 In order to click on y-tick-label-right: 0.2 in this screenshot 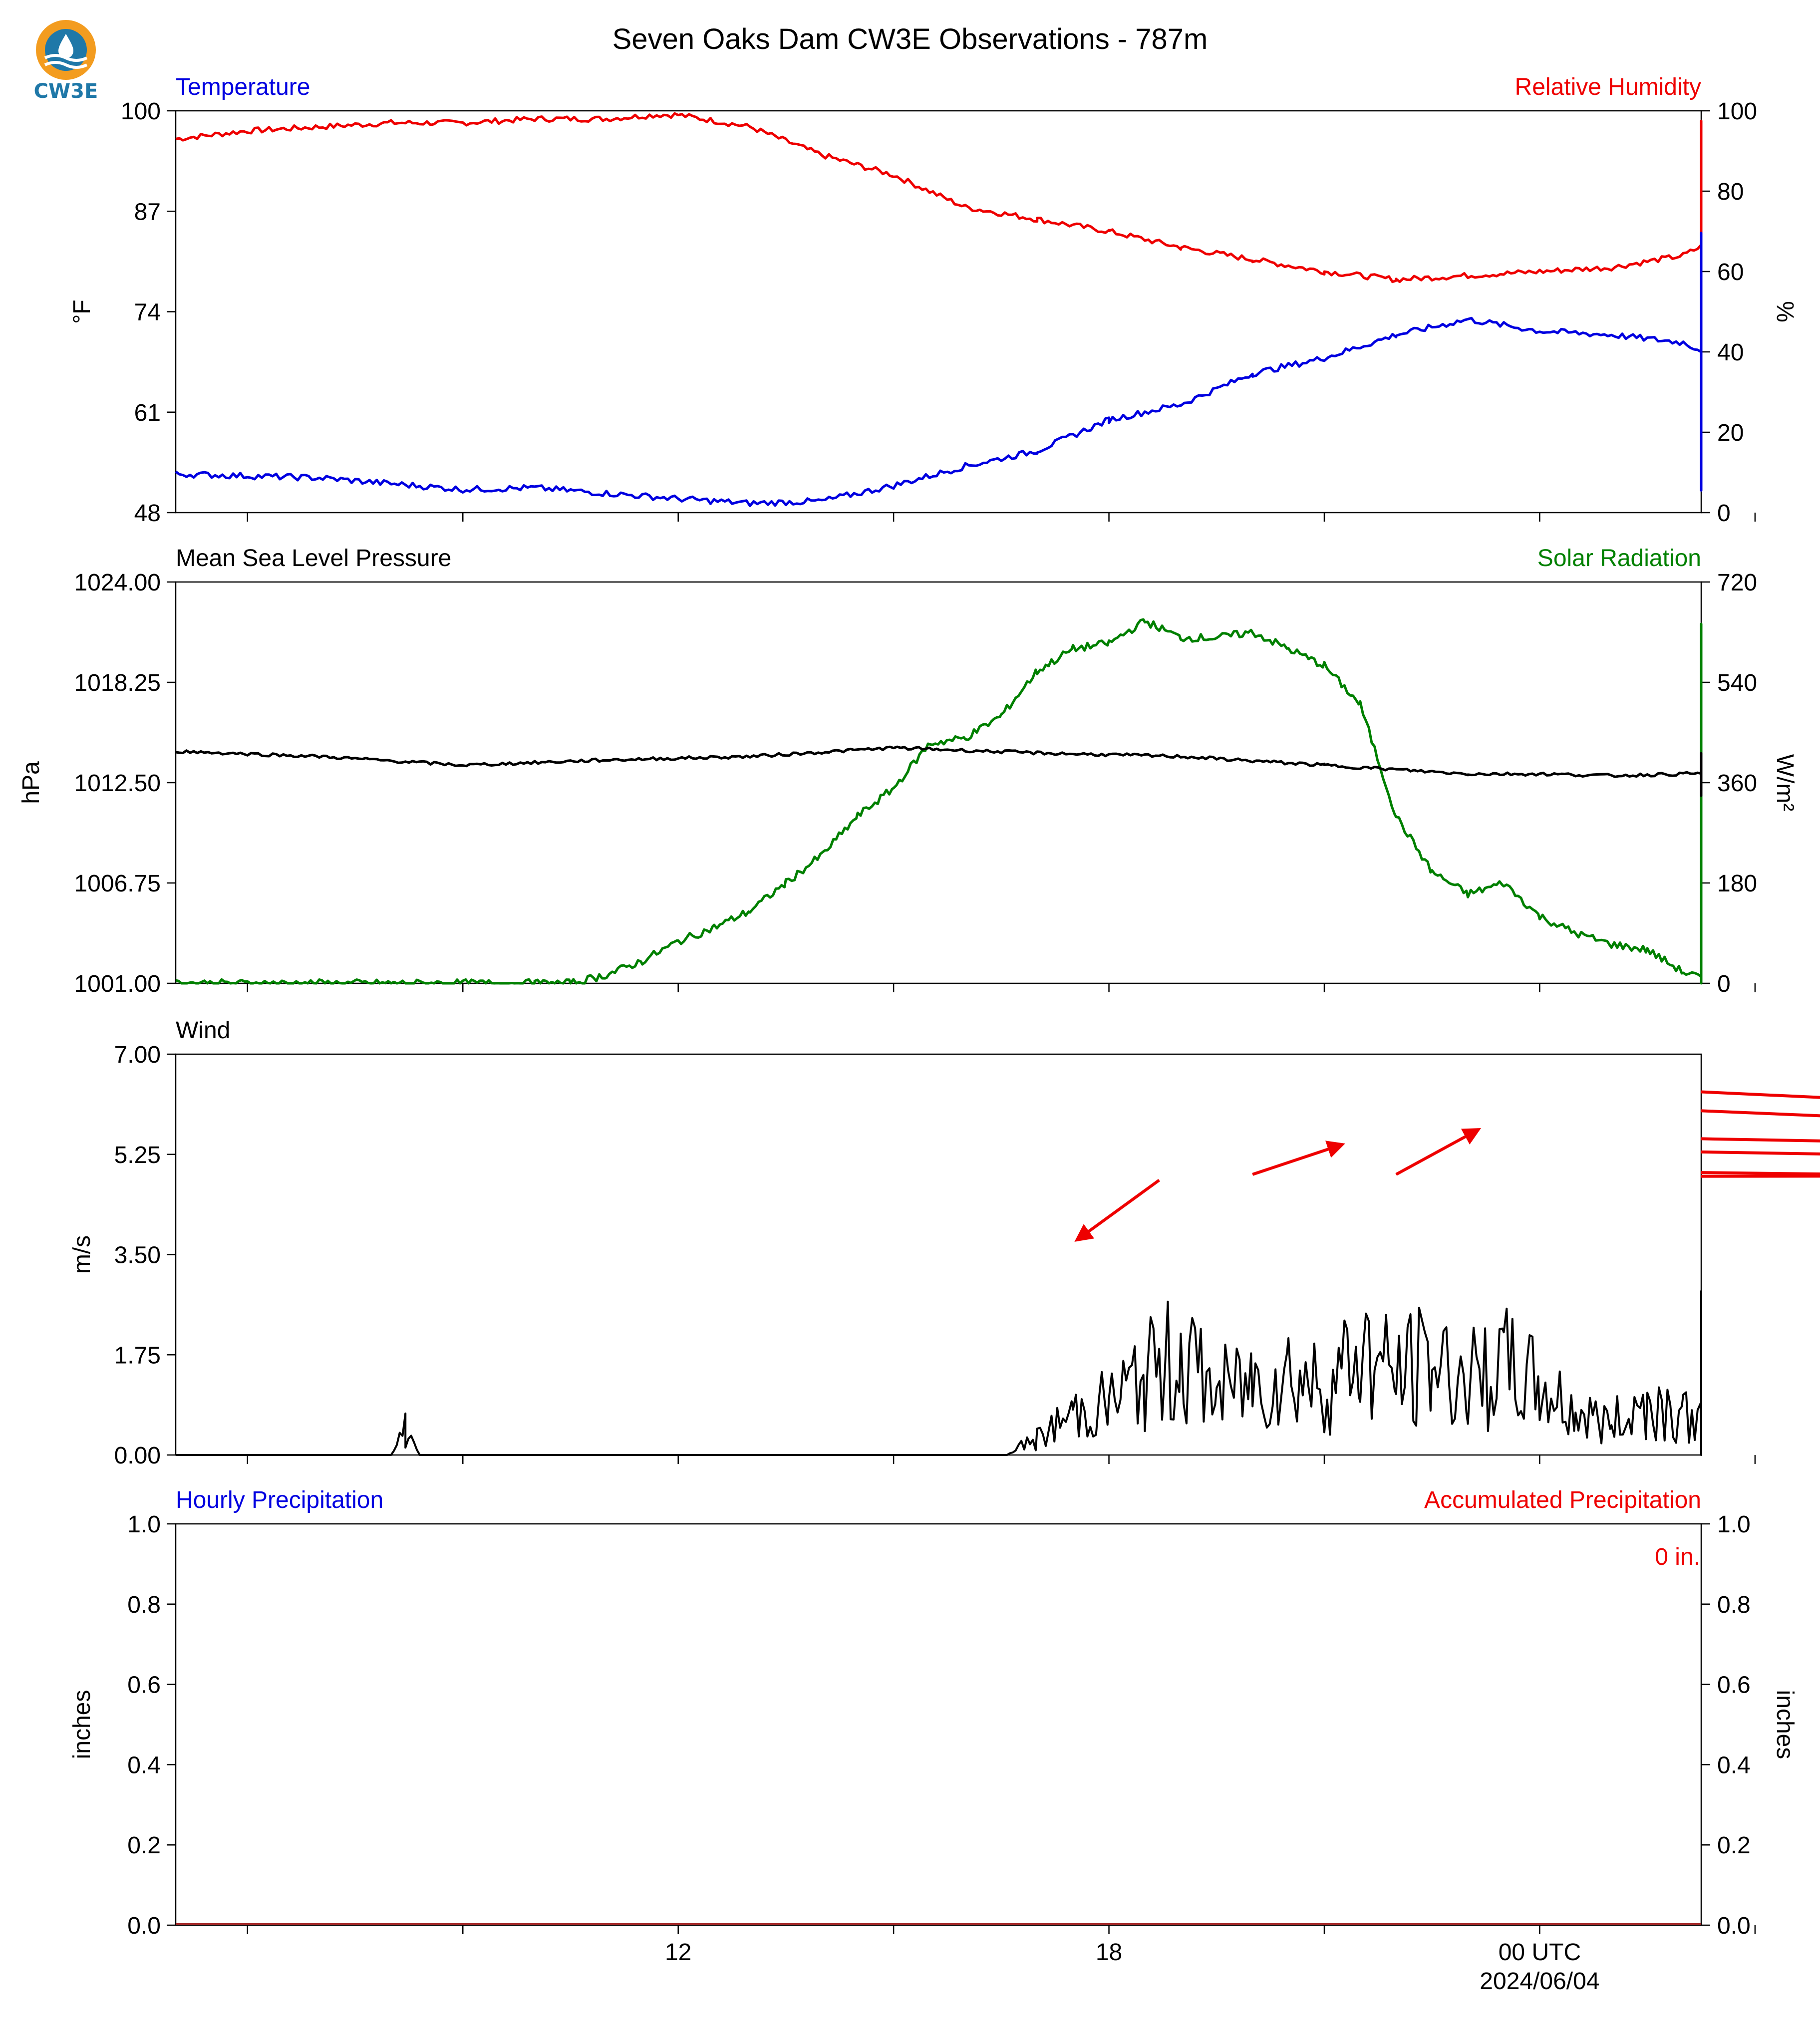, I will do `click(1734, 1845)`.